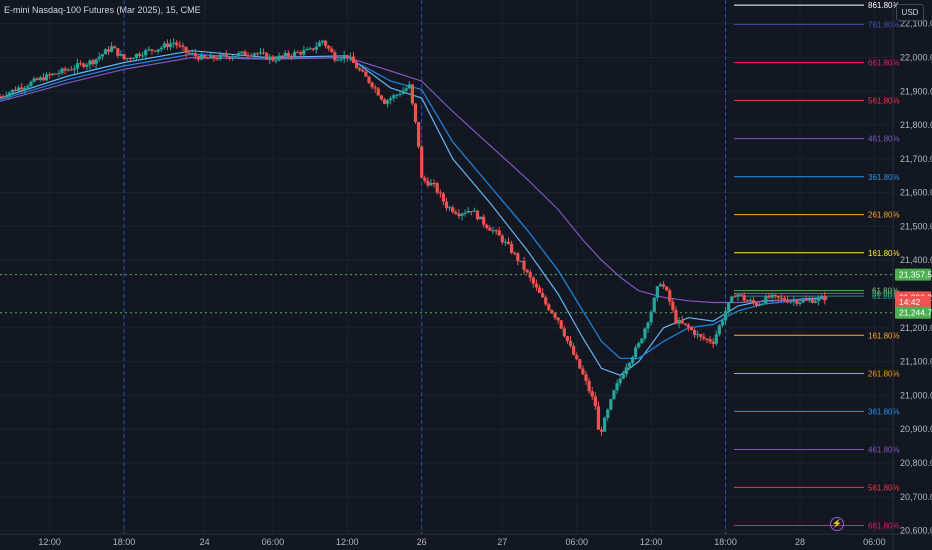  Describe the element at coordinates (884, 100) in the screenshot. I see `fib-label: 561.80%` at that location.